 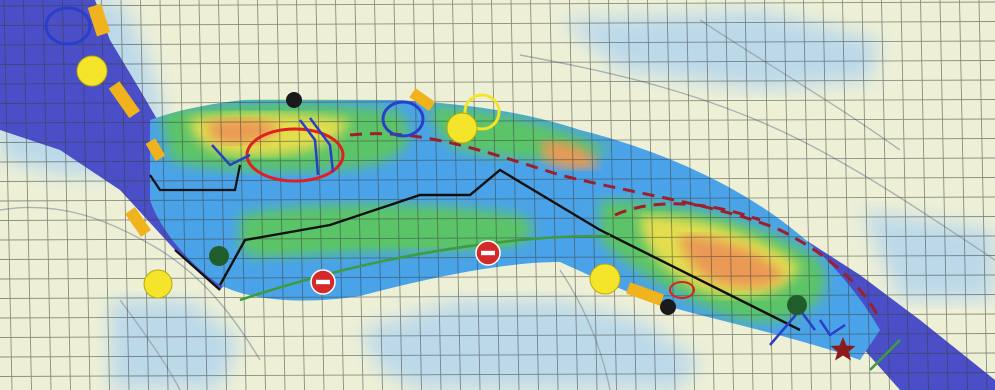 What do you see at coordinates (843, 349) in the screenshot?
I see `star-icon` at bounding box center [843, 349].